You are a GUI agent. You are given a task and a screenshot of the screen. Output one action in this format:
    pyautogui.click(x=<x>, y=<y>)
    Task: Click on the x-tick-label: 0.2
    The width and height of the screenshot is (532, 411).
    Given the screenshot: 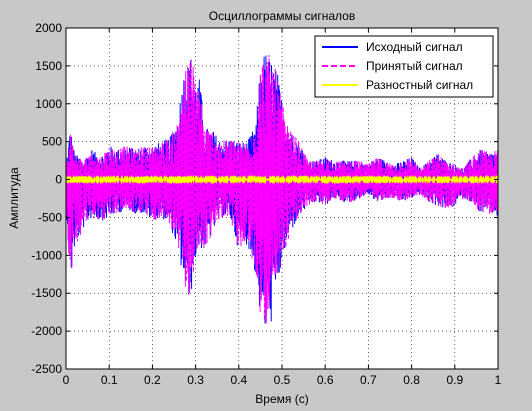 What is the action you would take?
    pyautogui.click(x=152, y=380)
    